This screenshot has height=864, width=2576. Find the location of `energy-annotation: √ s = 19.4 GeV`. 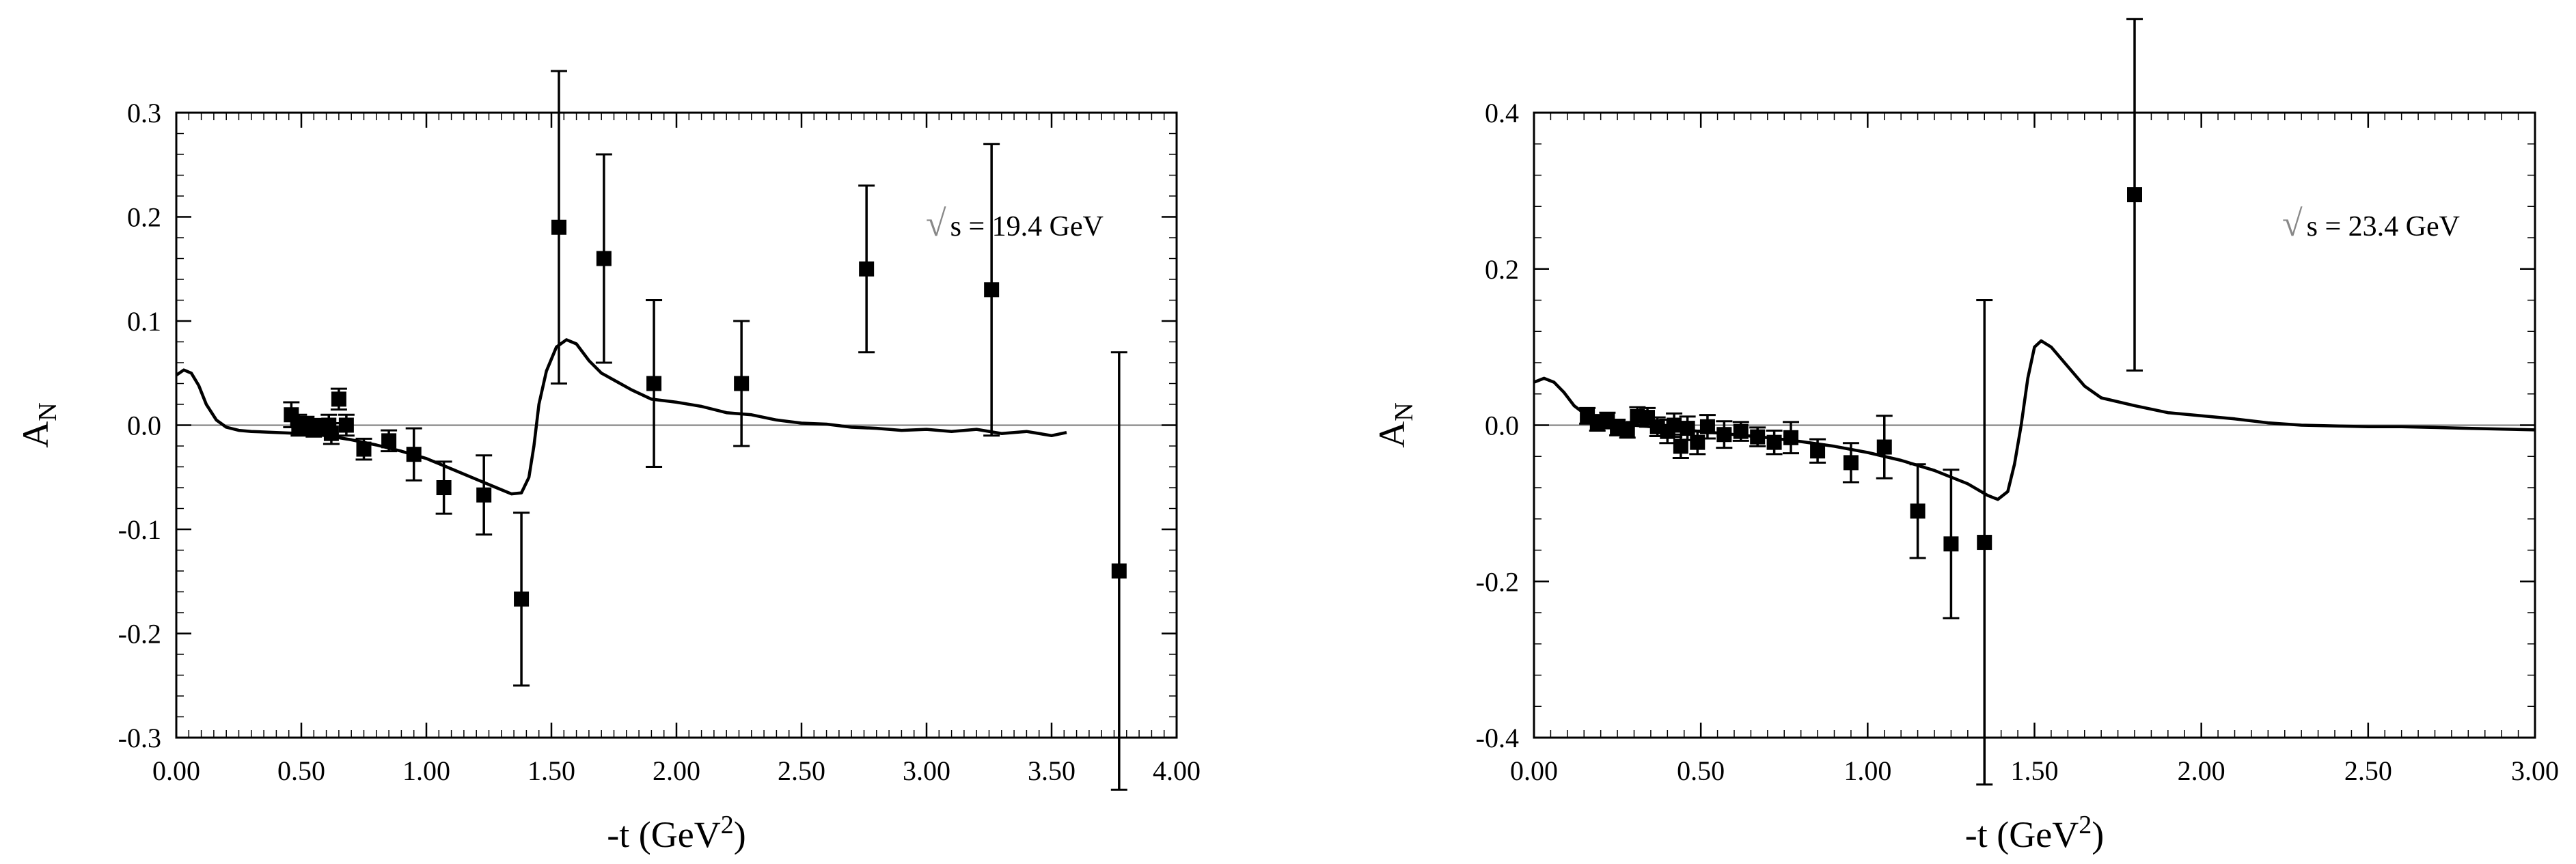

energy-annotation: √ s = 19.4 GeV is located at coordinates (1015, 223).